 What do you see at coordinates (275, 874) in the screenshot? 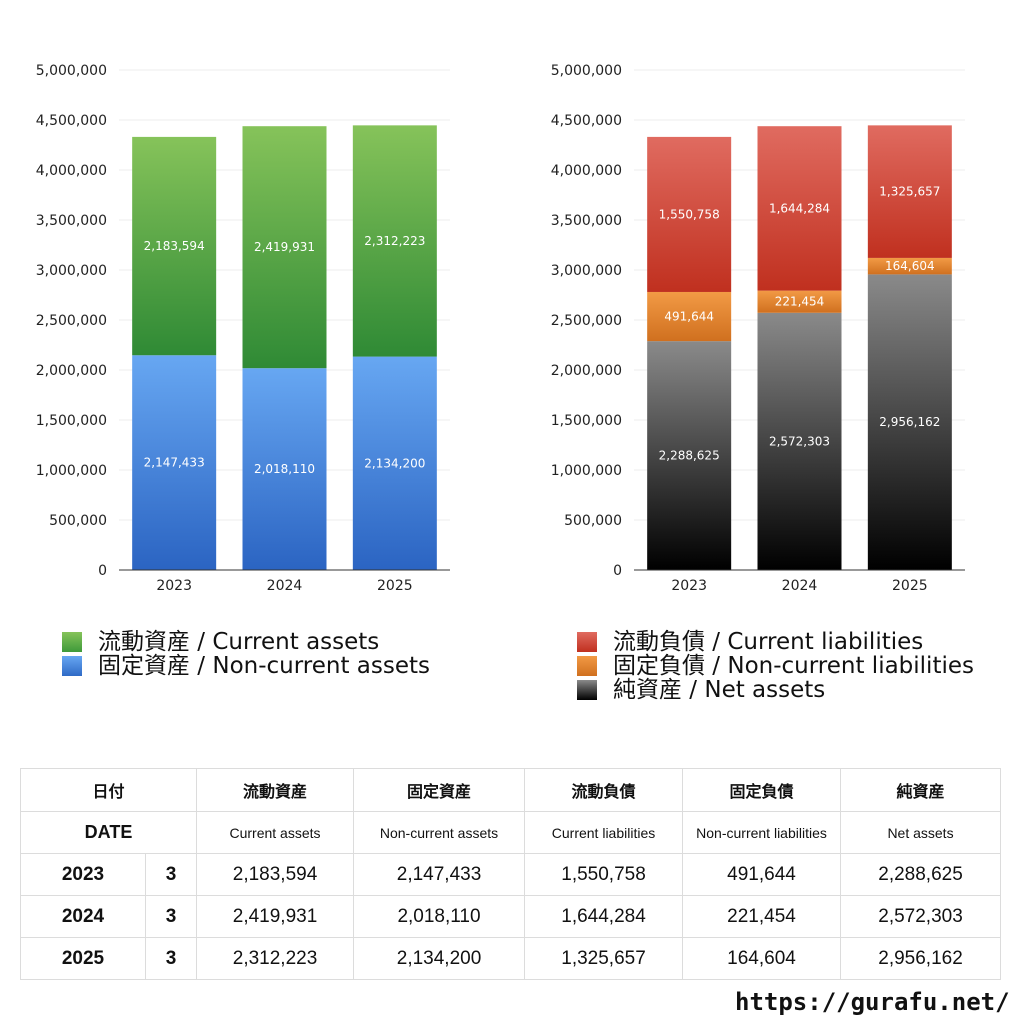
I see `cell-current-assets: 2,183,594` at bounding box center [275, 874].